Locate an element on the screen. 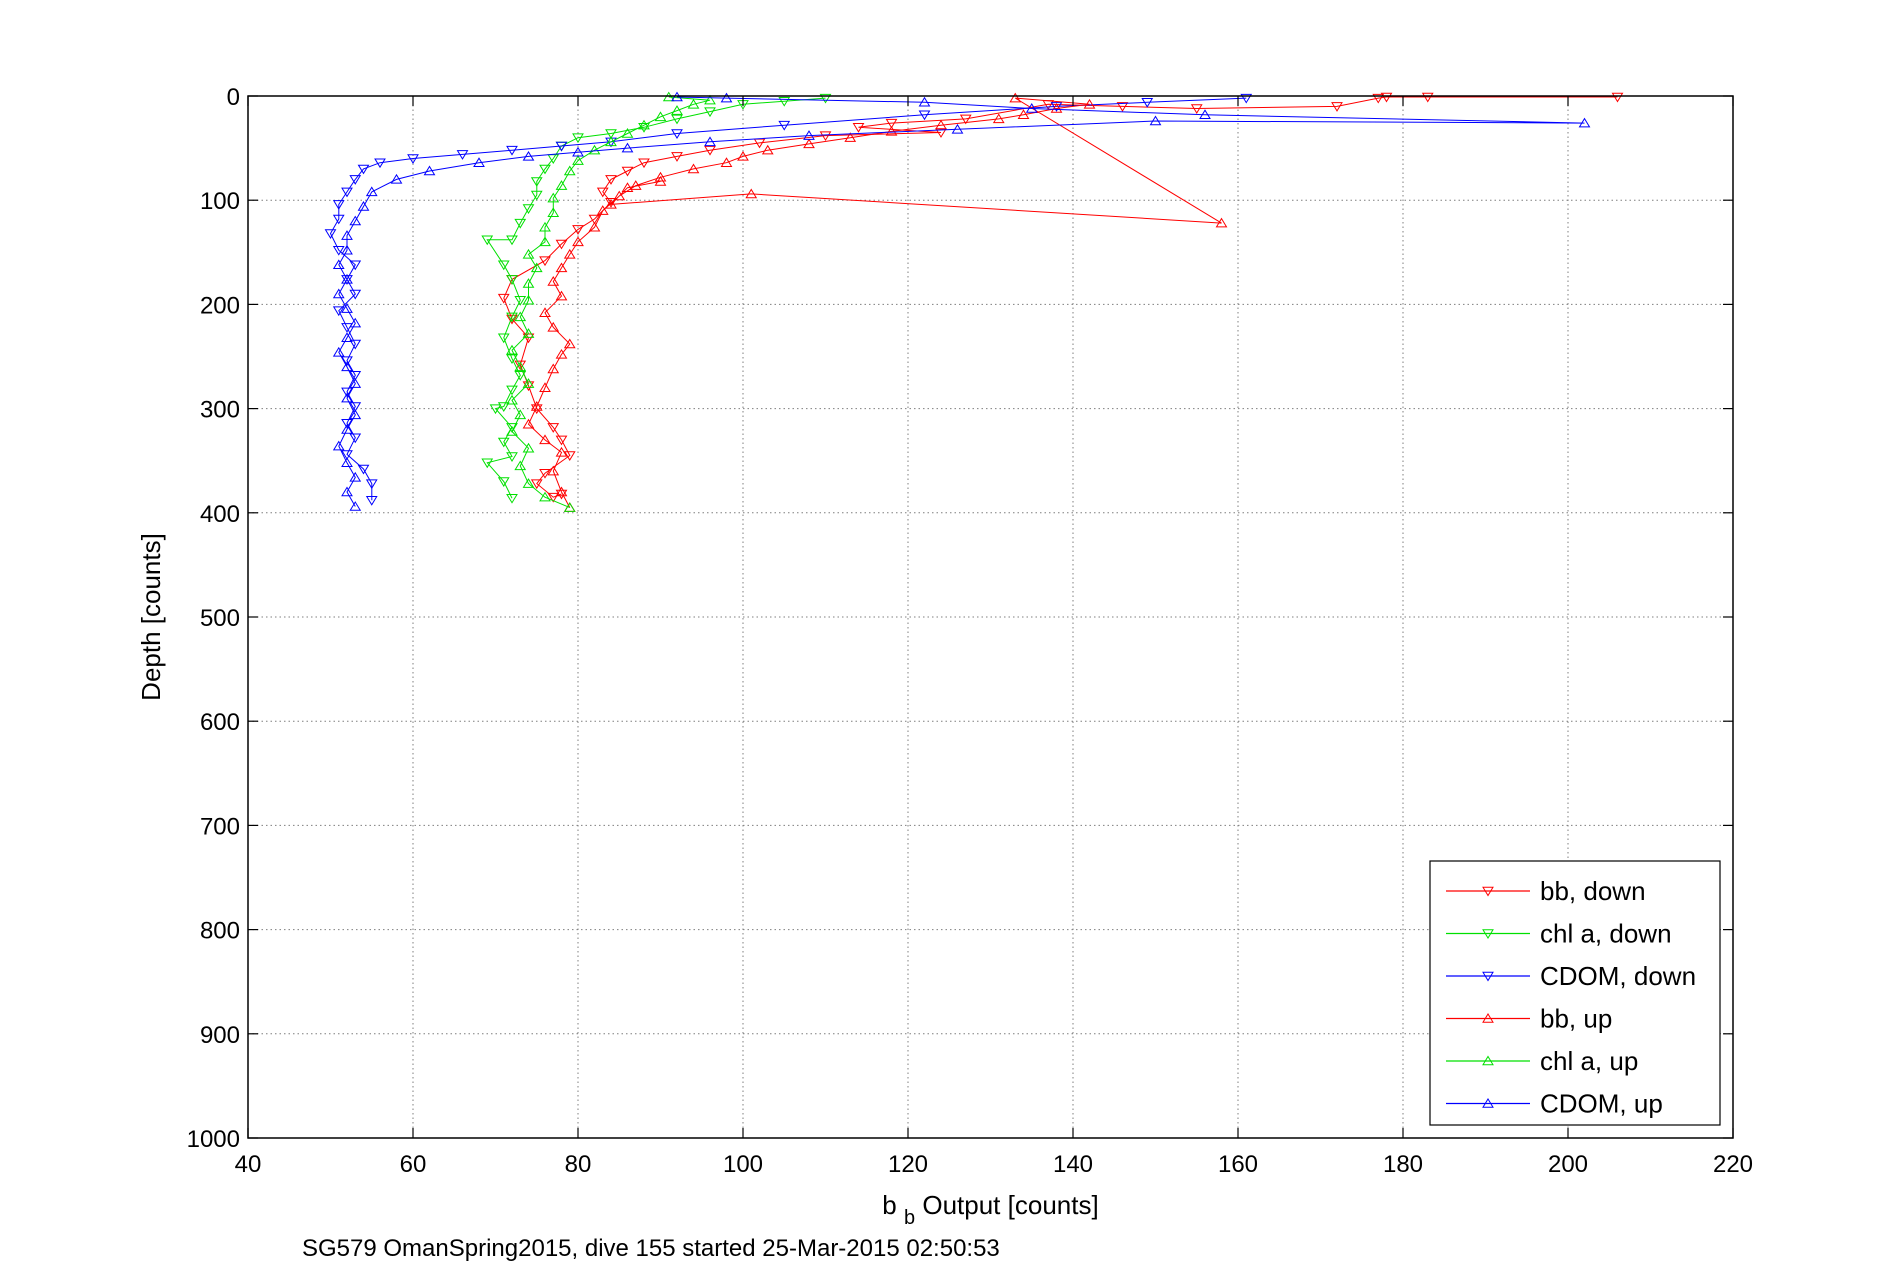 The image size is (1891, 1267). series-chl-a-up is located at coordinates (611, 301).